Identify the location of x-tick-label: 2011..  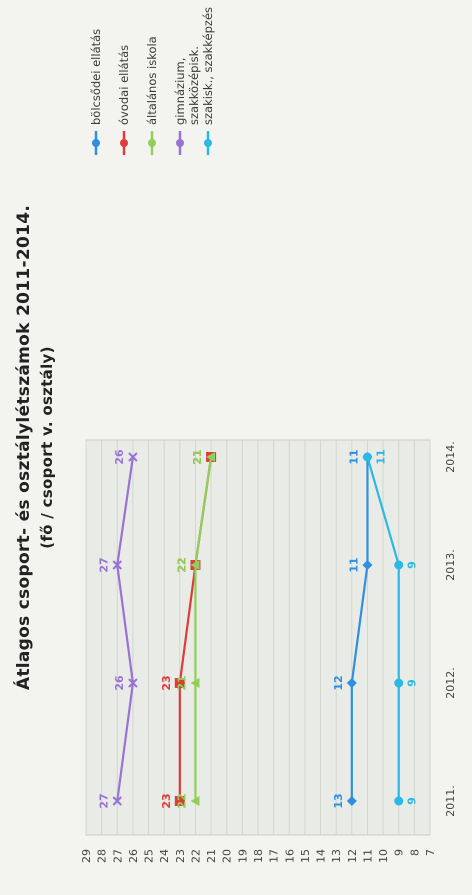
(450, 801).